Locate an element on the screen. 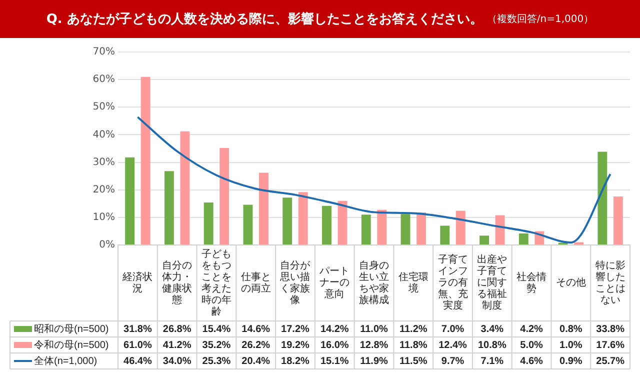  x-tick-label: 特に影響したことはない is located at coordinates (610, 282).